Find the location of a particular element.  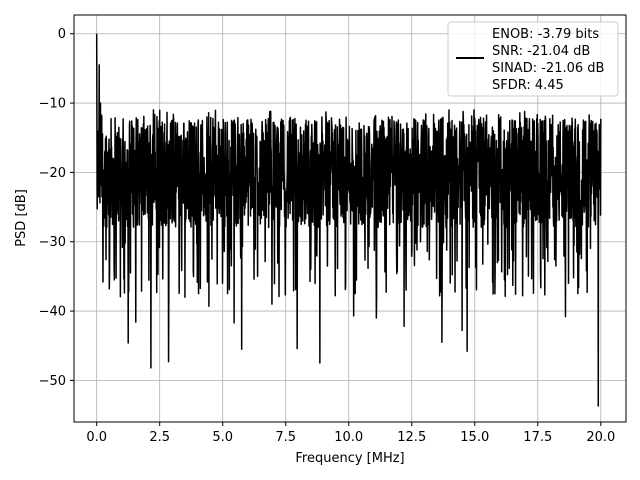

y-tick-label: −50 is located at coordinates (52, 381).